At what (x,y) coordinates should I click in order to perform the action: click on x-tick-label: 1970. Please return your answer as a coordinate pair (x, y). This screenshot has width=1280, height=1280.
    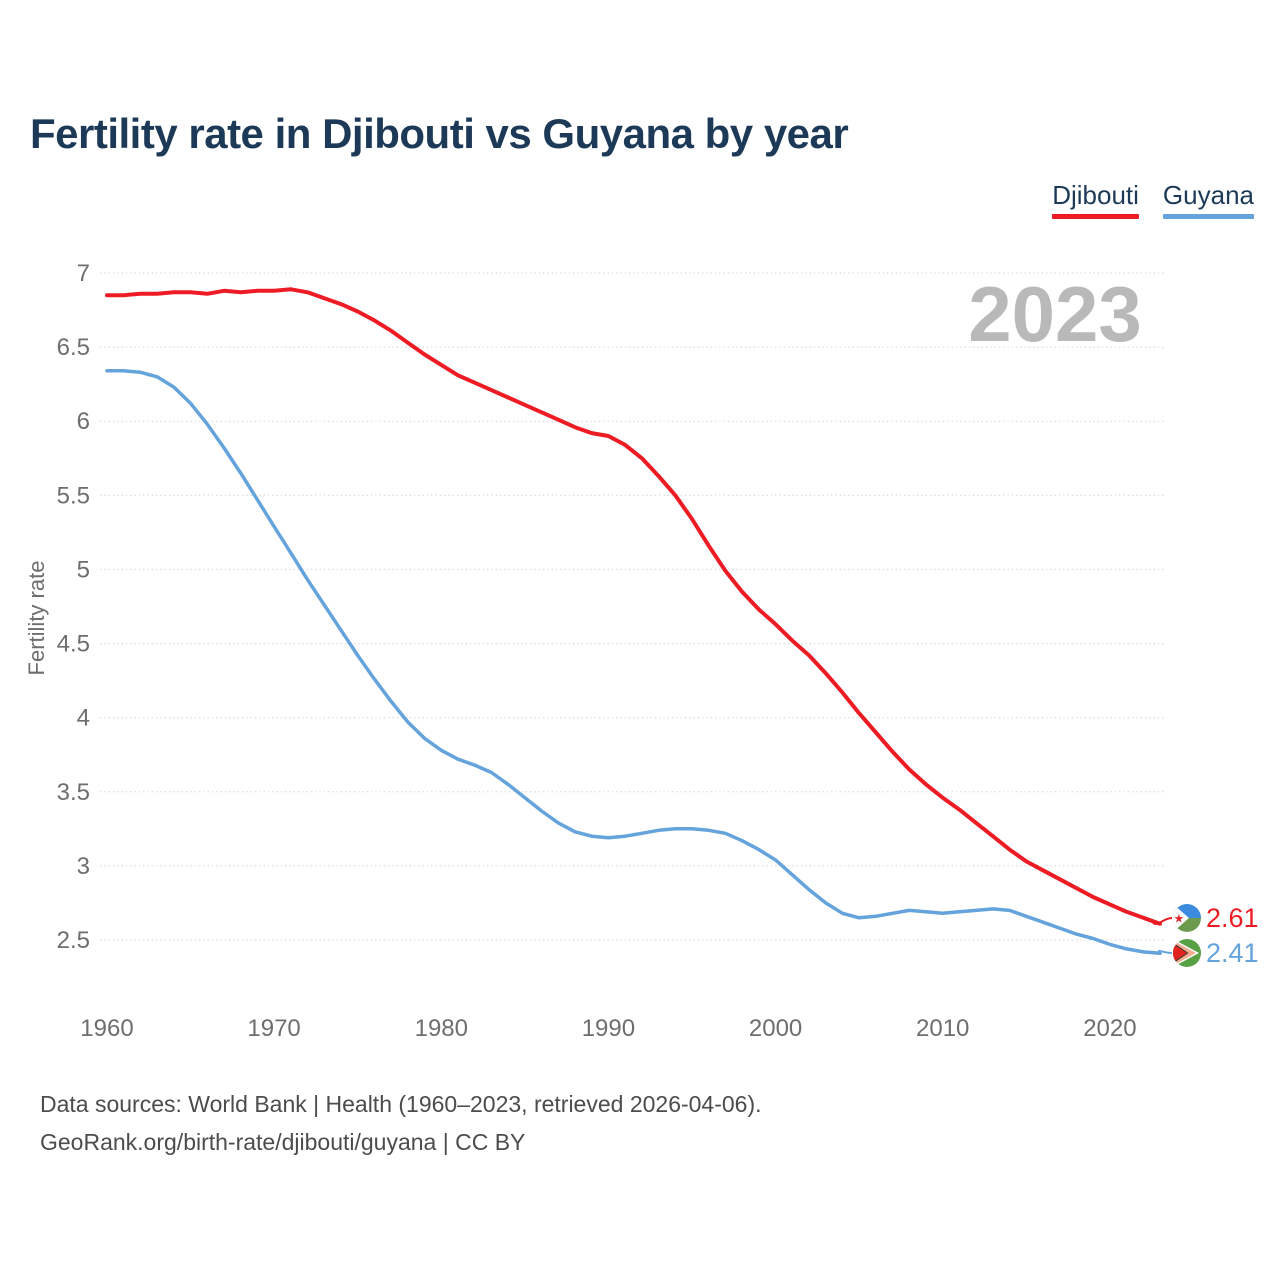
    Looking at the image, I should click on (273, 1028).